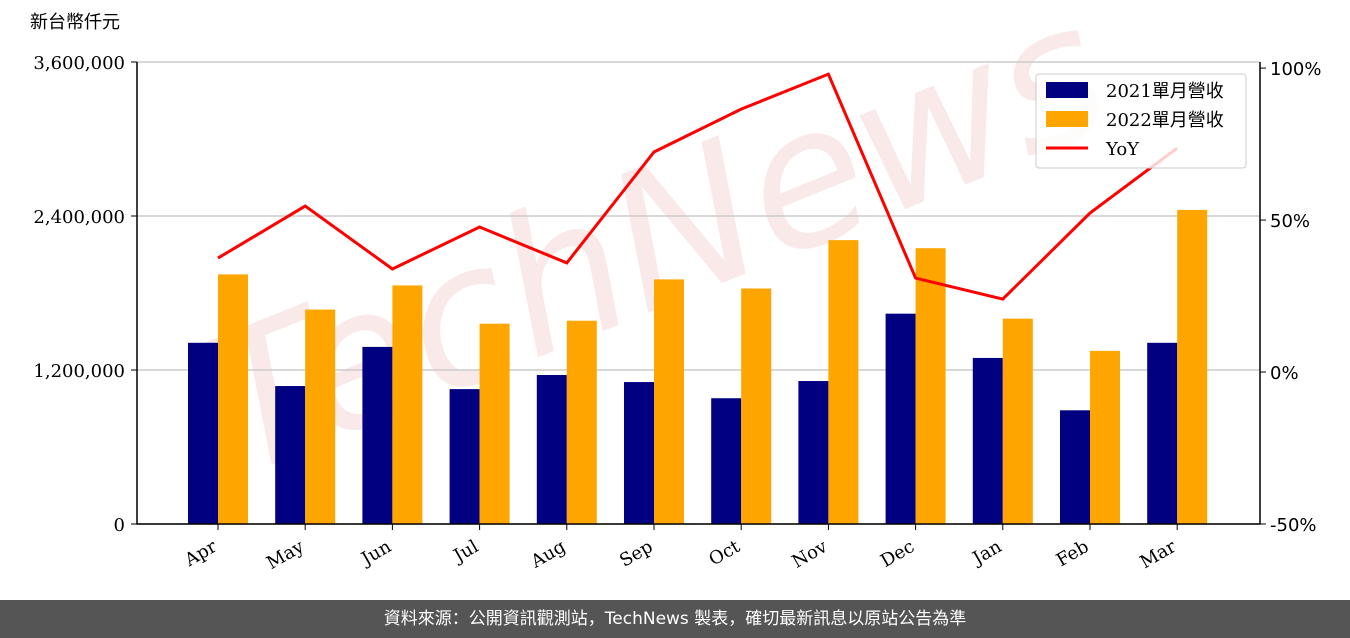  I want to click on legend: 2021單月營收 2022單月營收 YoY, so click(1141, 121).